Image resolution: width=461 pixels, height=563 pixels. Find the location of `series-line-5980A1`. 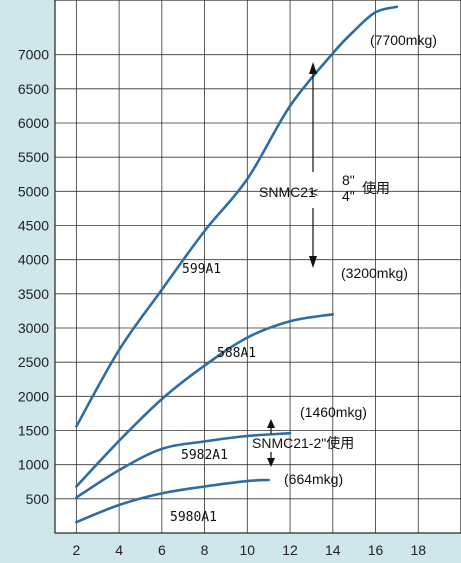

series-line-5980A1 is located at coordinates (172, 501).